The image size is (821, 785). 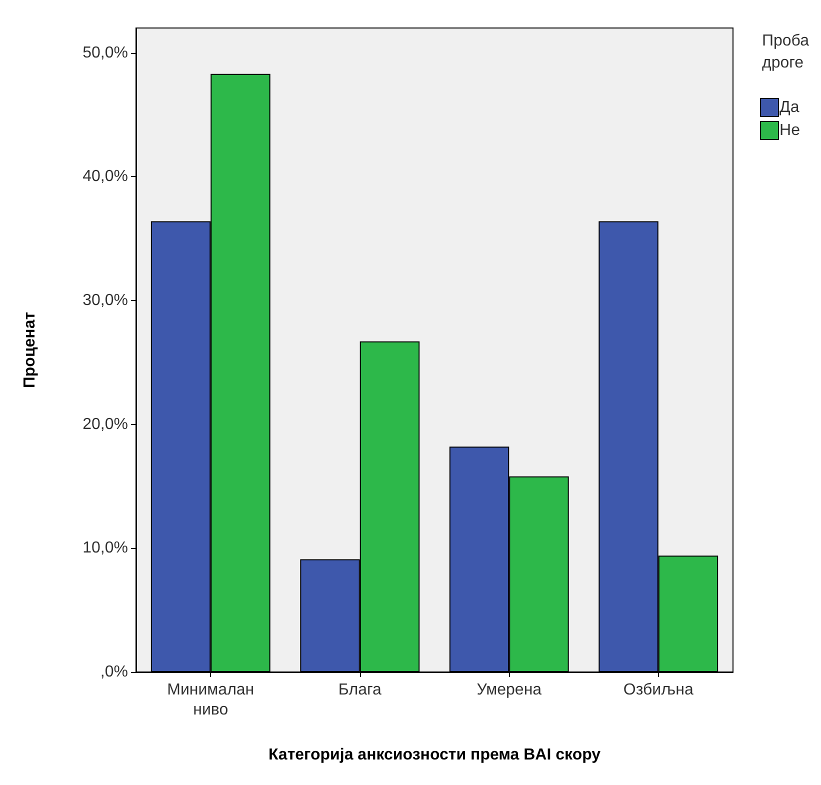 I want to click on y-tick-label: 30,0%, so click(x=105, y=300).